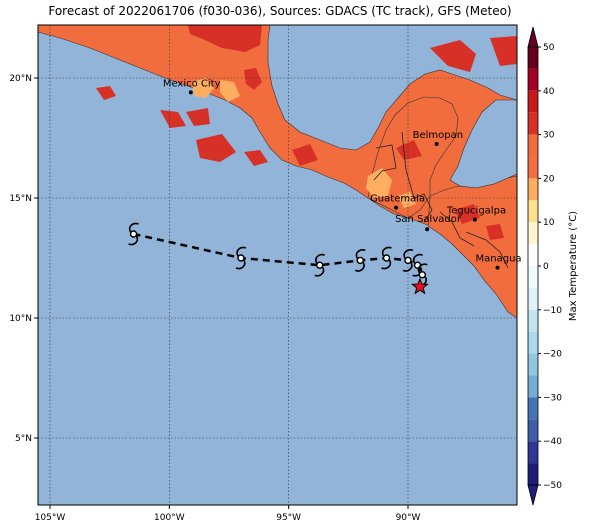 The width and height of the screenshot is (592, 529). Describe the element at coordinates (549, 136) in the screenshot. I see `colorbar-tick-label: 30` at that location.